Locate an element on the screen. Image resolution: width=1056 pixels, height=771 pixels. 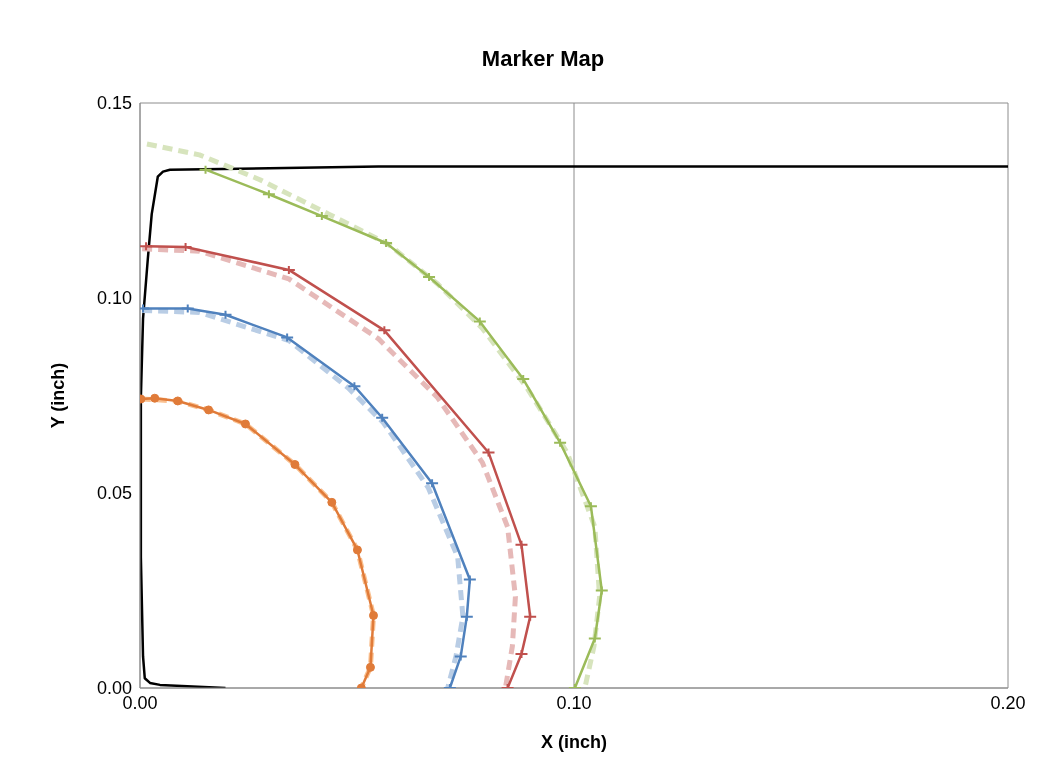
x-tick-label: 0.20 is located at coordinates (1008, 702).